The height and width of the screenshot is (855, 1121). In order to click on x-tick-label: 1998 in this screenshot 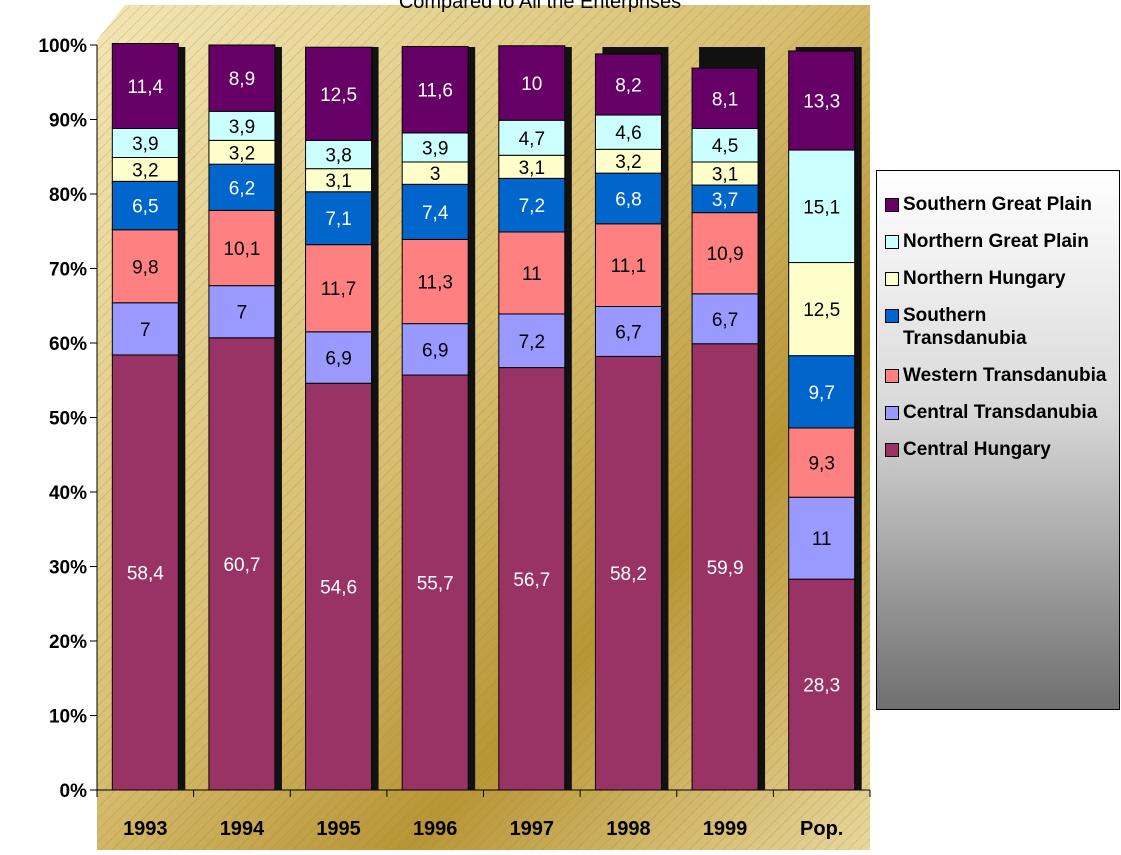, I will do `click(628, 829)`.